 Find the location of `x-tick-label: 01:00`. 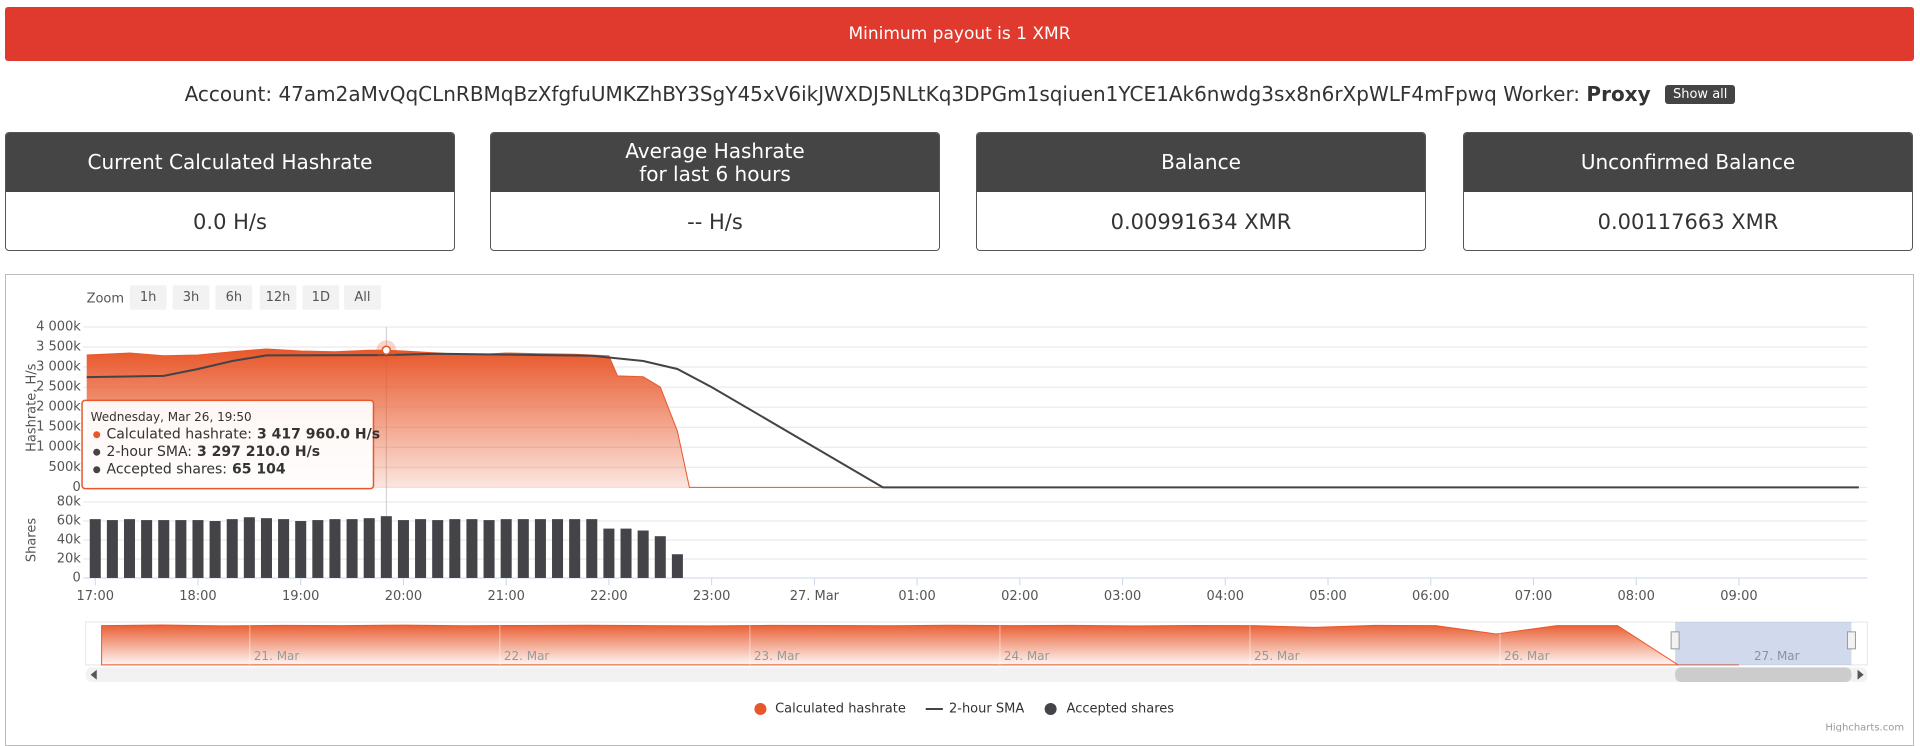

x-tick-label: 01:00 is located at coordinates (916, 596).